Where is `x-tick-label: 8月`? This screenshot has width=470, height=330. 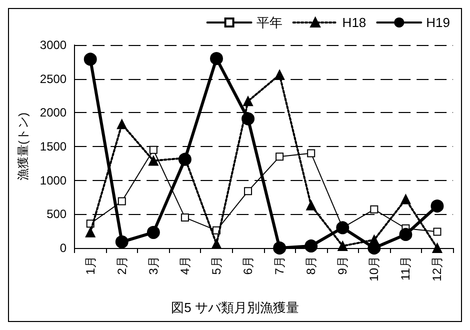
x-tick-label: 8月 is located at coordinates (311, 265).